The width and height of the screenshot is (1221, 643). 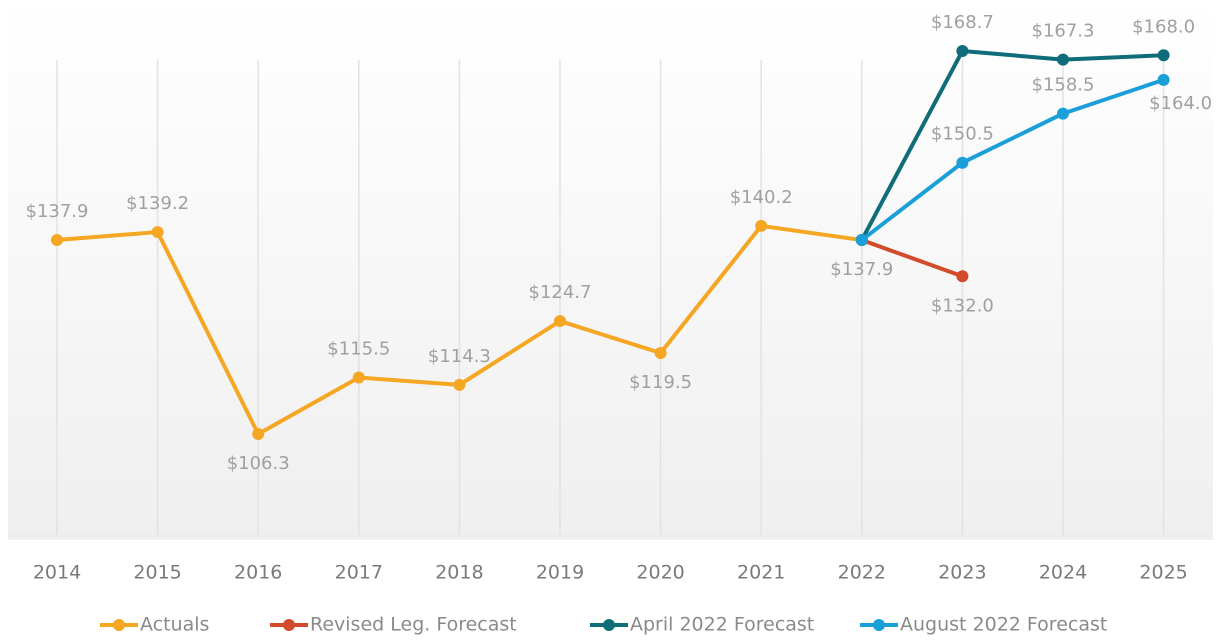 What do you see at coordinates (157, 573) in the screenshot?
I see `x-tick-label: 2015` at bounding box center [157, 573].